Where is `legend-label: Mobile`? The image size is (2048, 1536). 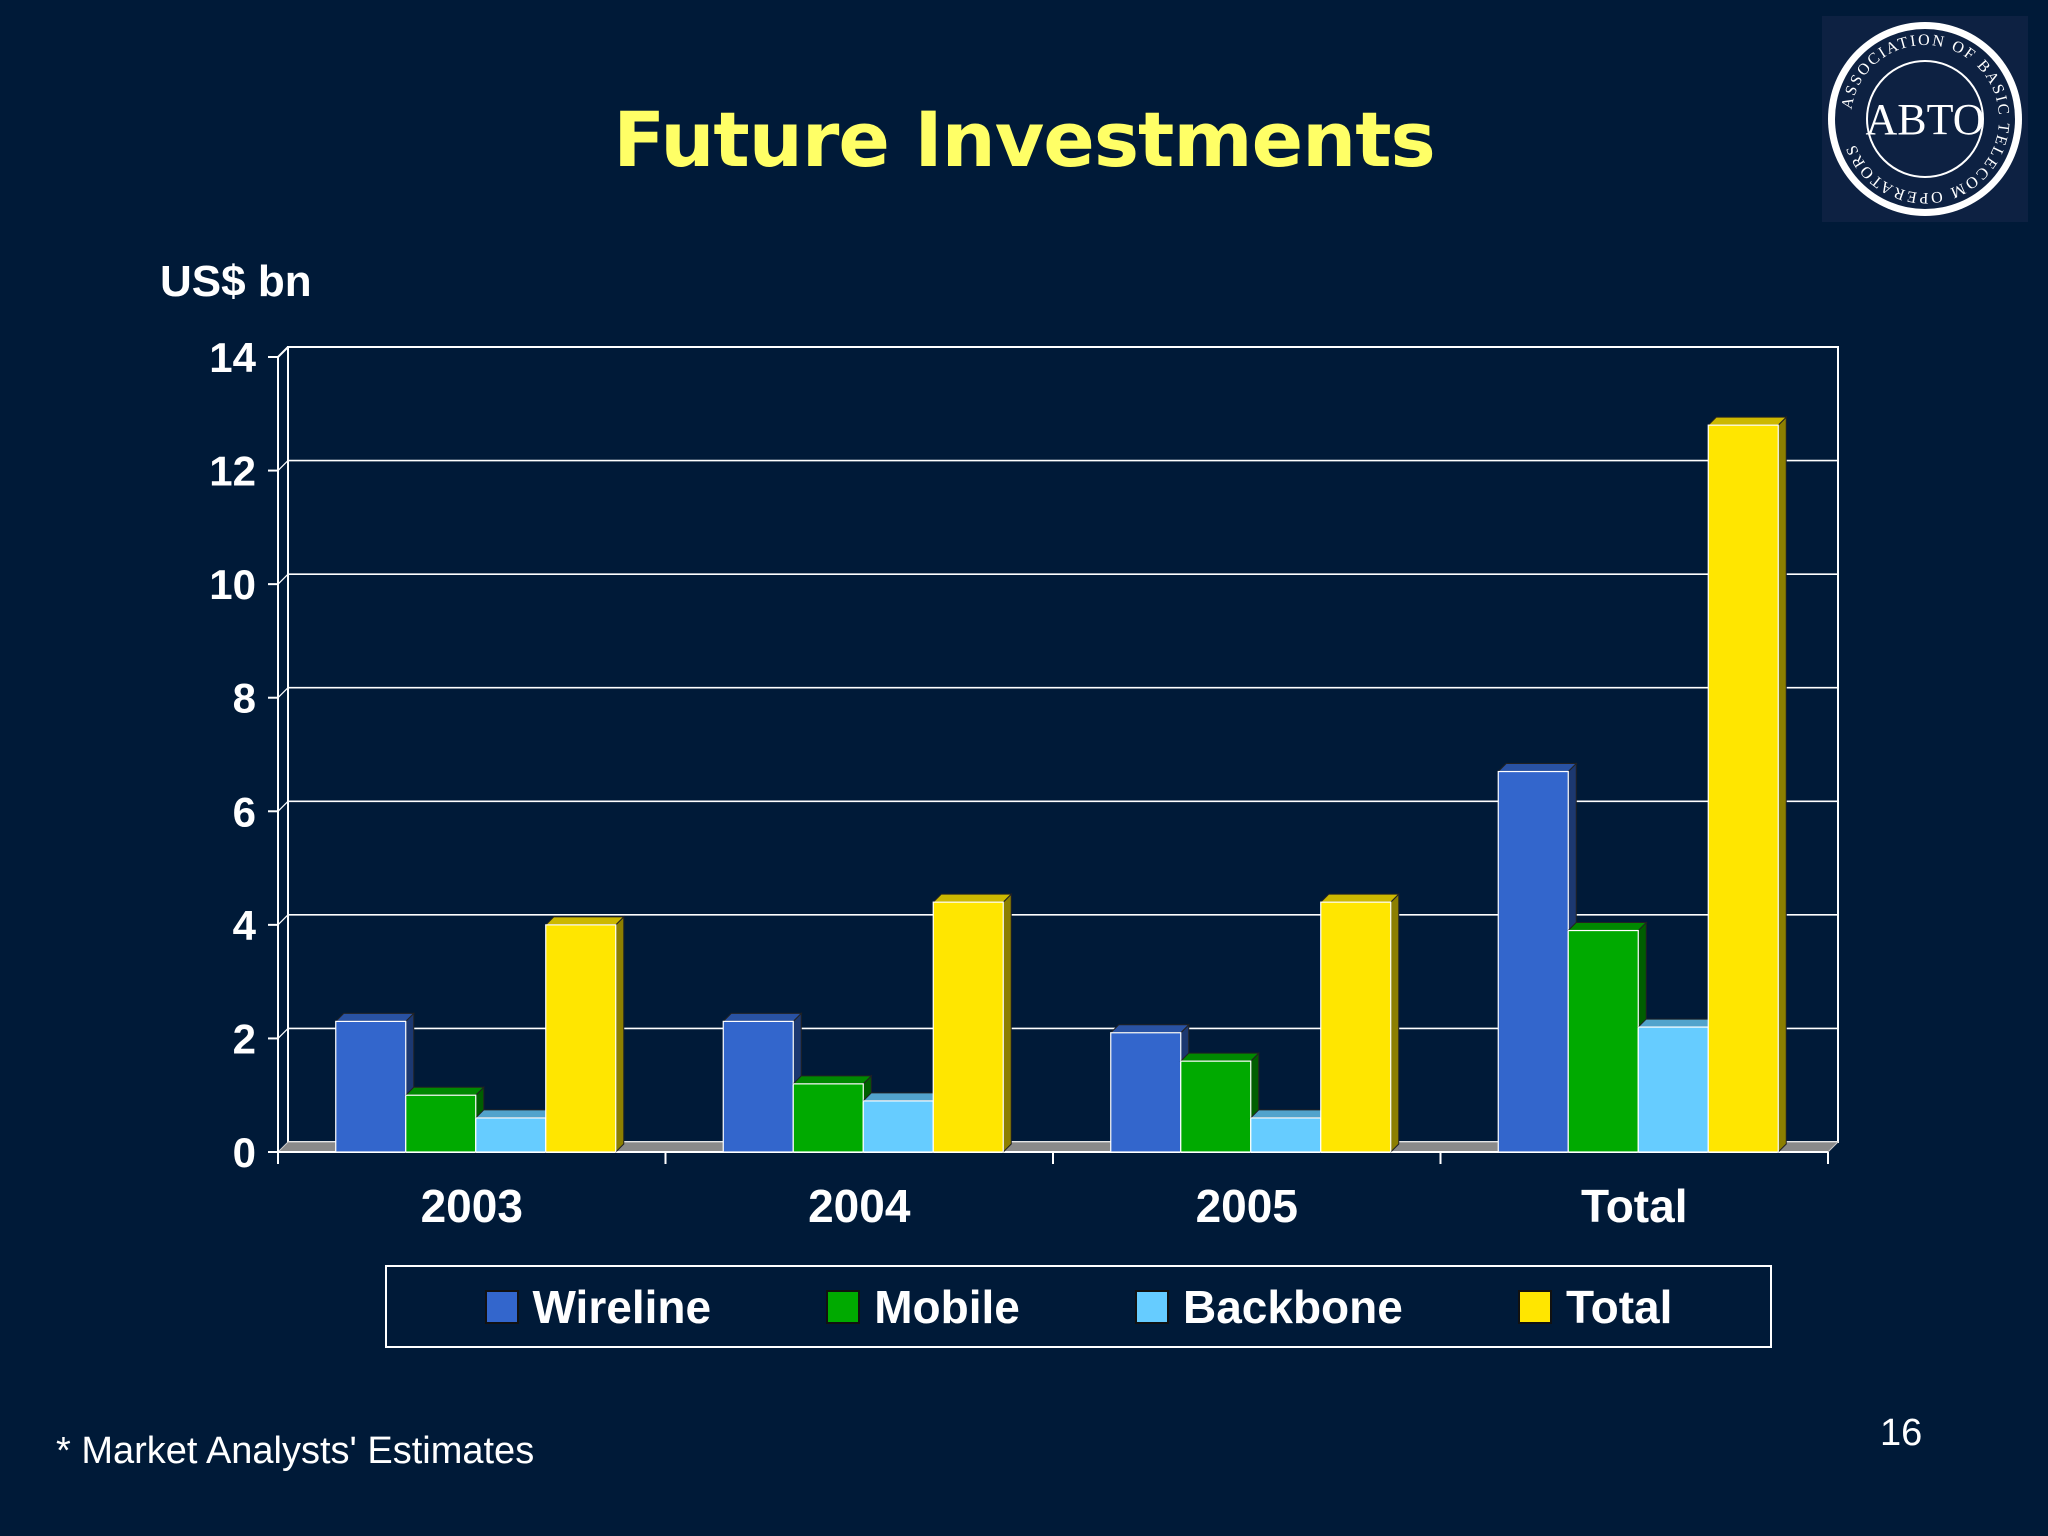 legend-label: Mobile is located at coordinates (947, 1306).